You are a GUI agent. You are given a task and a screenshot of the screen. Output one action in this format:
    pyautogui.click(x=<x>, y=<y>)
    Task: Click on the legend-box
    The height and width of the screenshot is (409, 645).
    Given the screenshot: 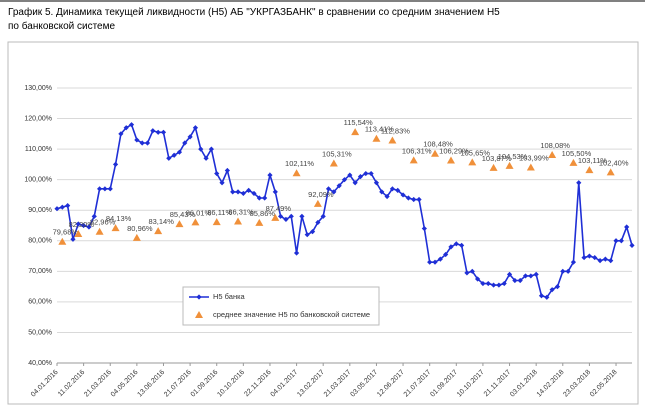 What is the action you would take?
    pyautogui.click(x=281, y=306)
    